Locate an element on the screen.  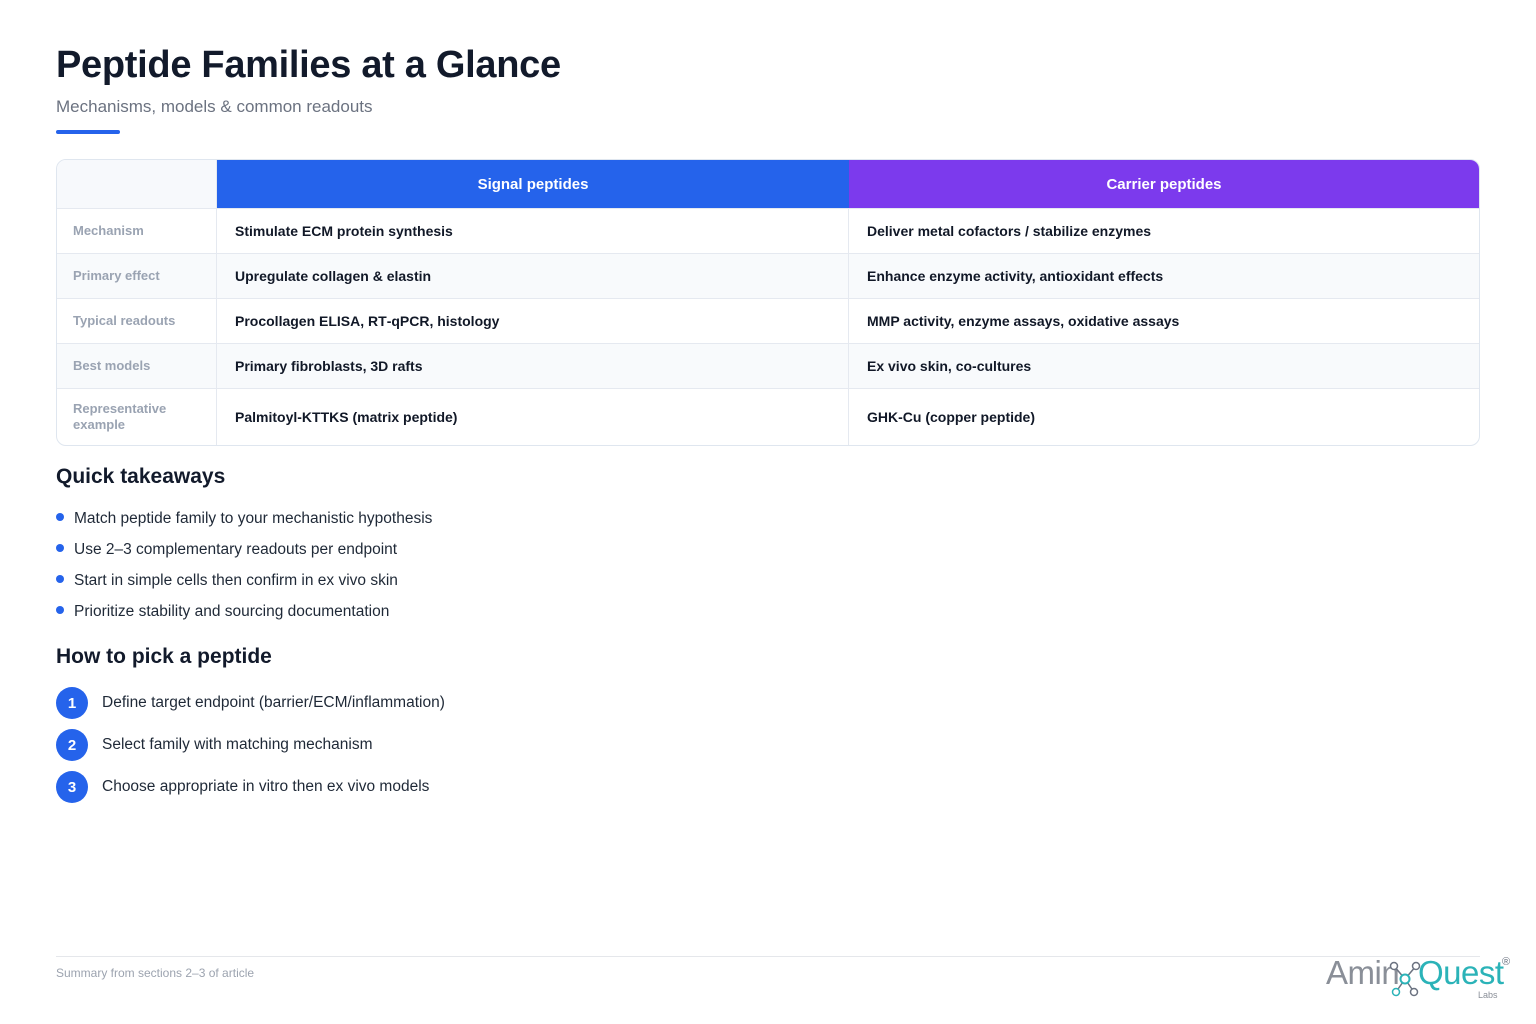
logo-registered-mark: ® is located at coordinates (1506, 962).